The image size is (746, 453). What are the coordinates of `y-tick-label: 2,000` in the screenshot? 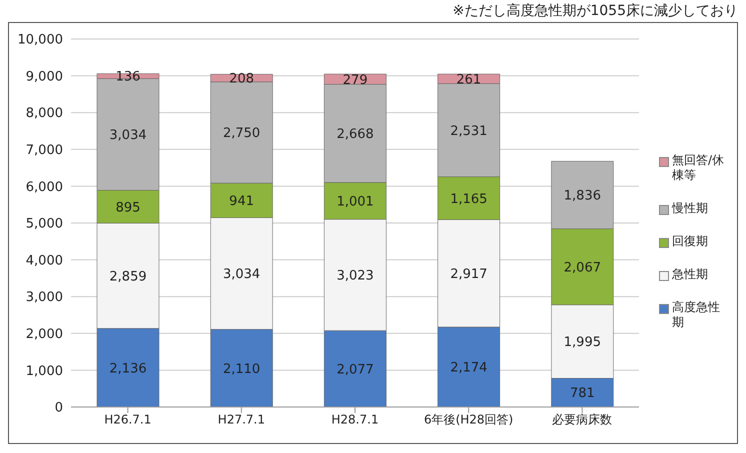 It's located at (44, 334).